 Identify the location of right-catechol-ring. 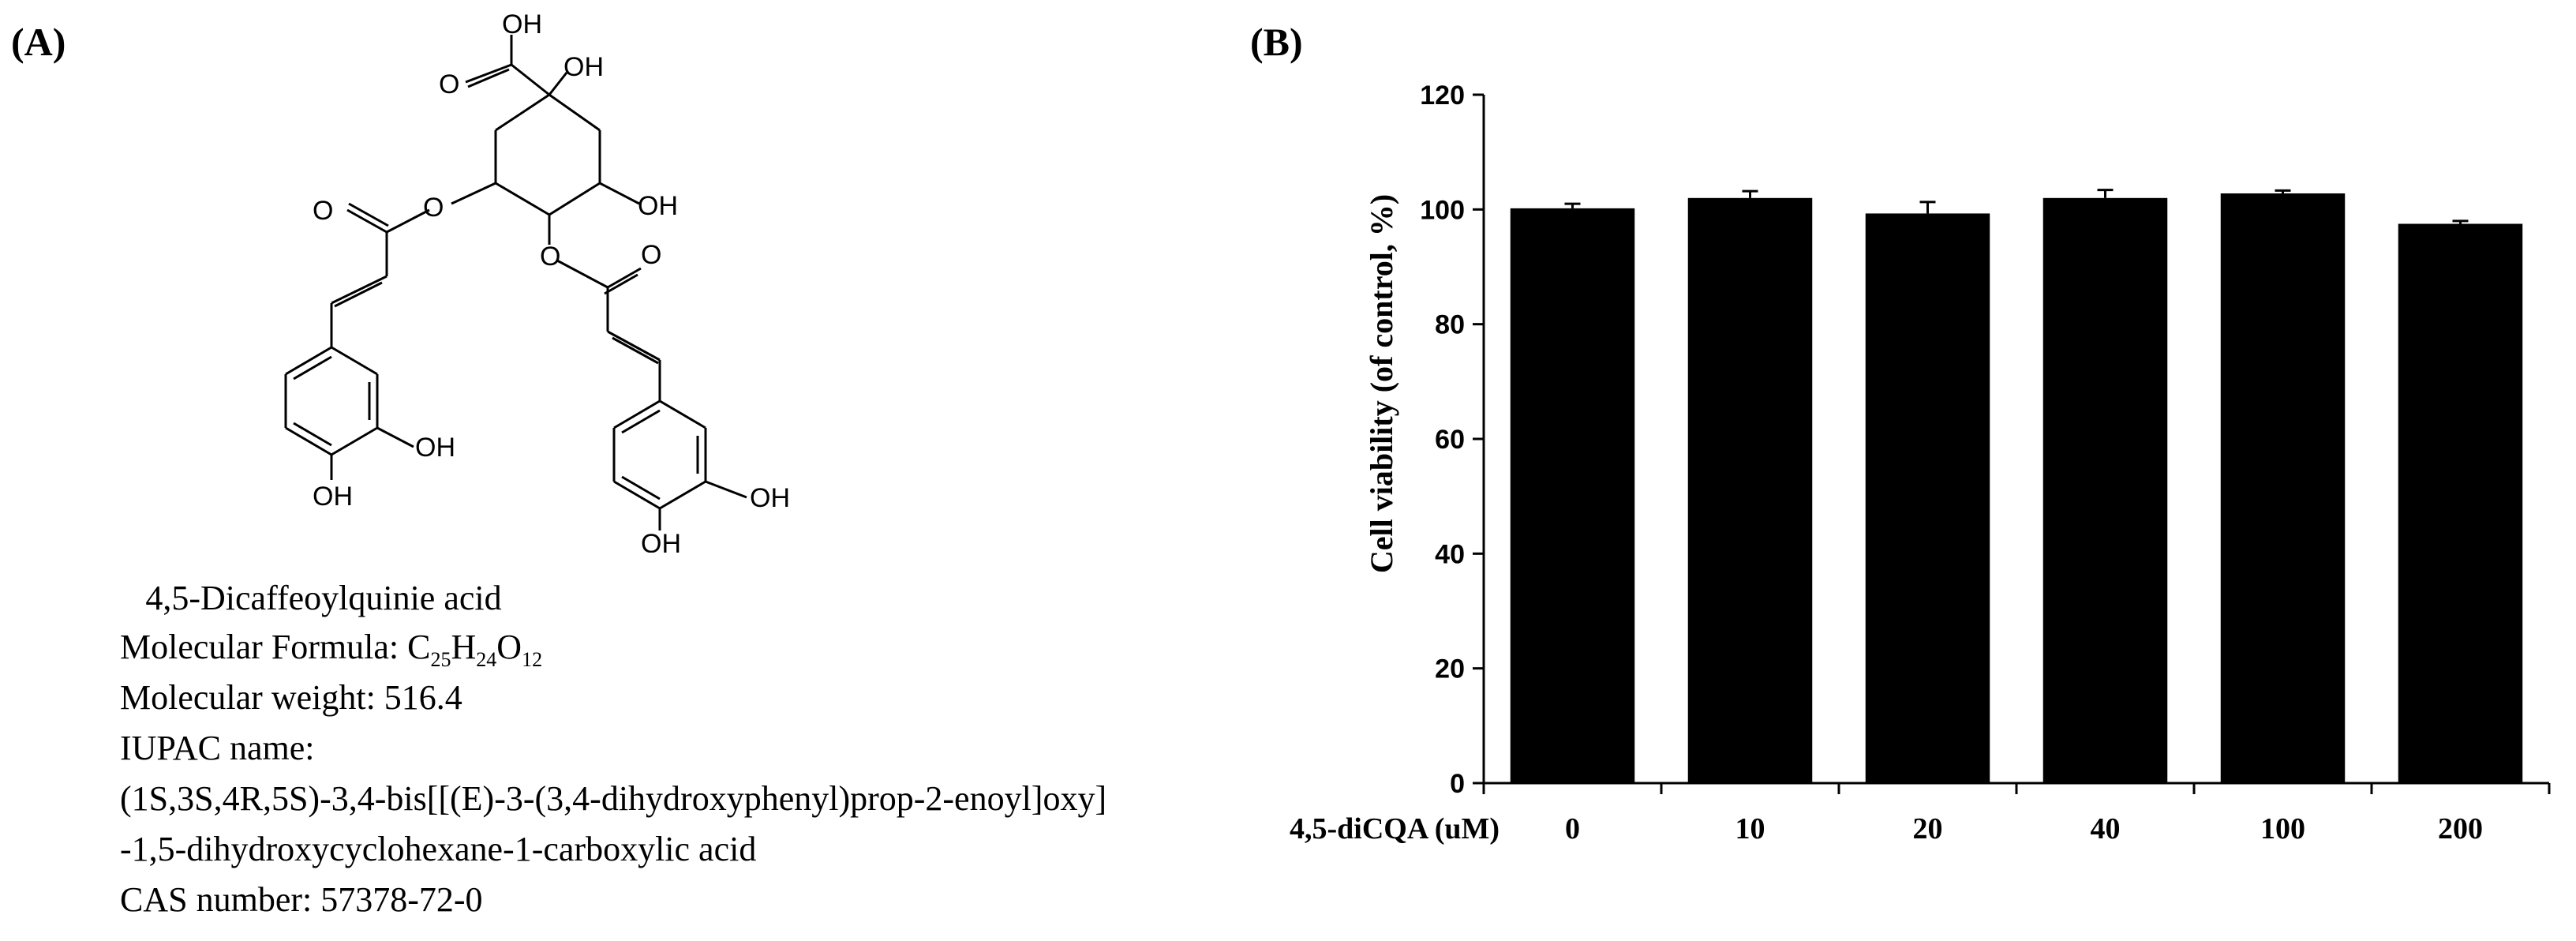
(679, 464).